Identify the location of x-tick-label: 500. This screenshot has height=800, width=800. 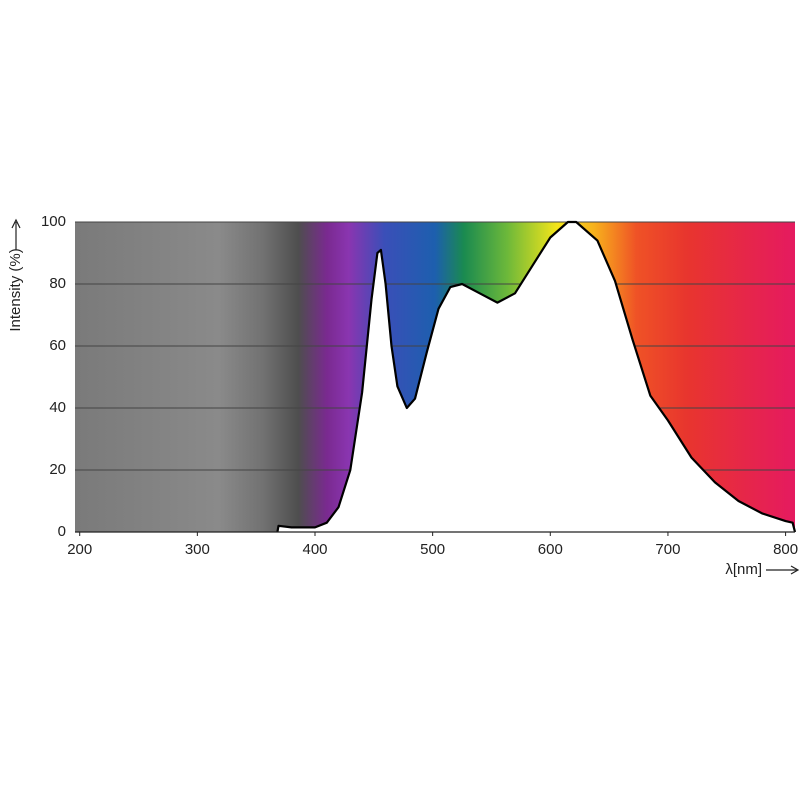
(432, 549).